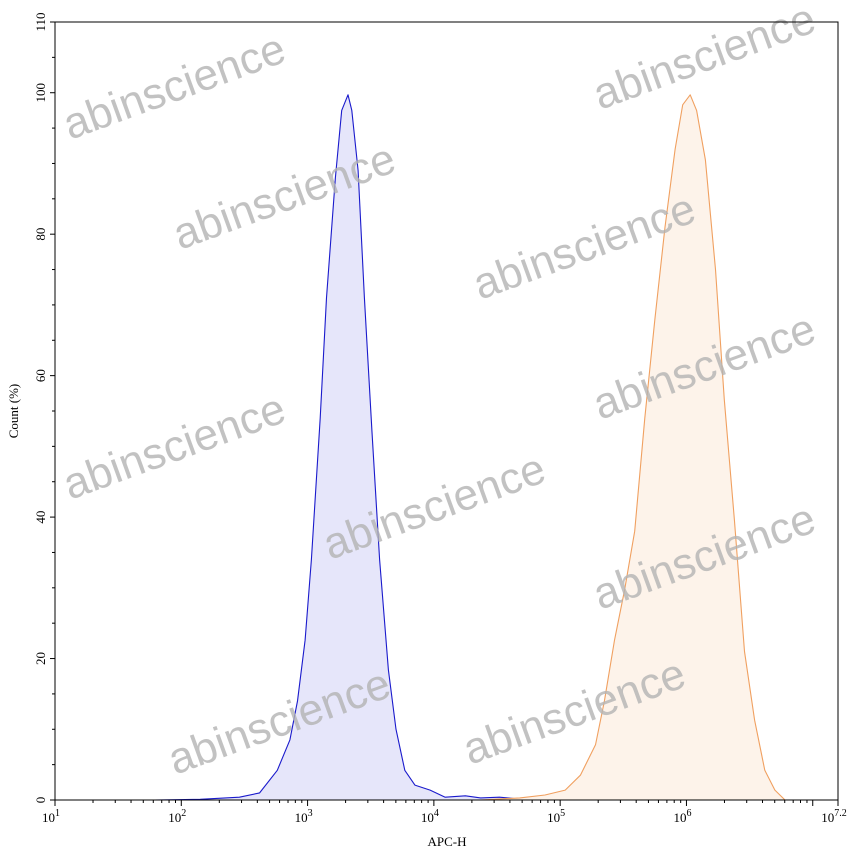 This screenshot has height=856, width=853. What do you see at coordinates (40, 658) in the screenshot?
I see `y-tick-label: 20` at bounding box center [40, 658].